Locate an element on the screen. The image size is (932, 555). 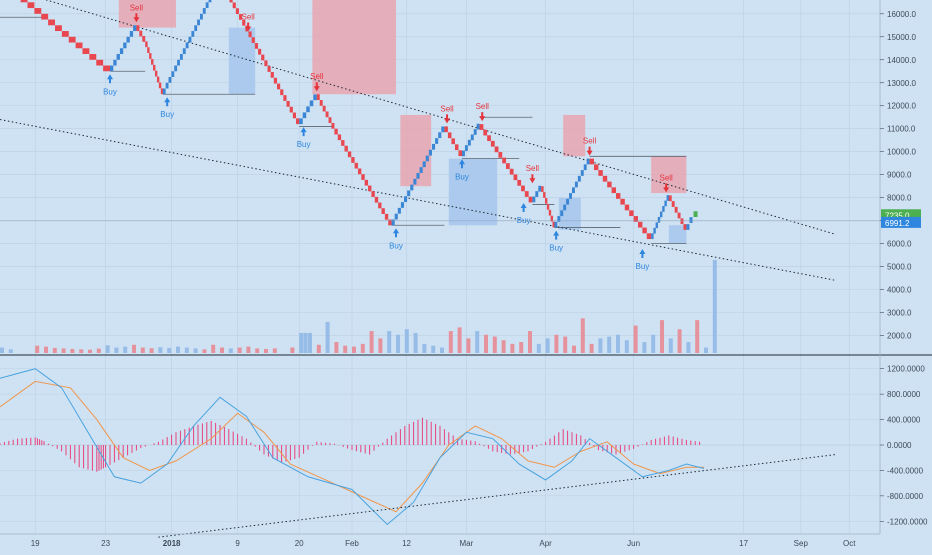
signal-2: Buy is located at coordinates (167, 108).